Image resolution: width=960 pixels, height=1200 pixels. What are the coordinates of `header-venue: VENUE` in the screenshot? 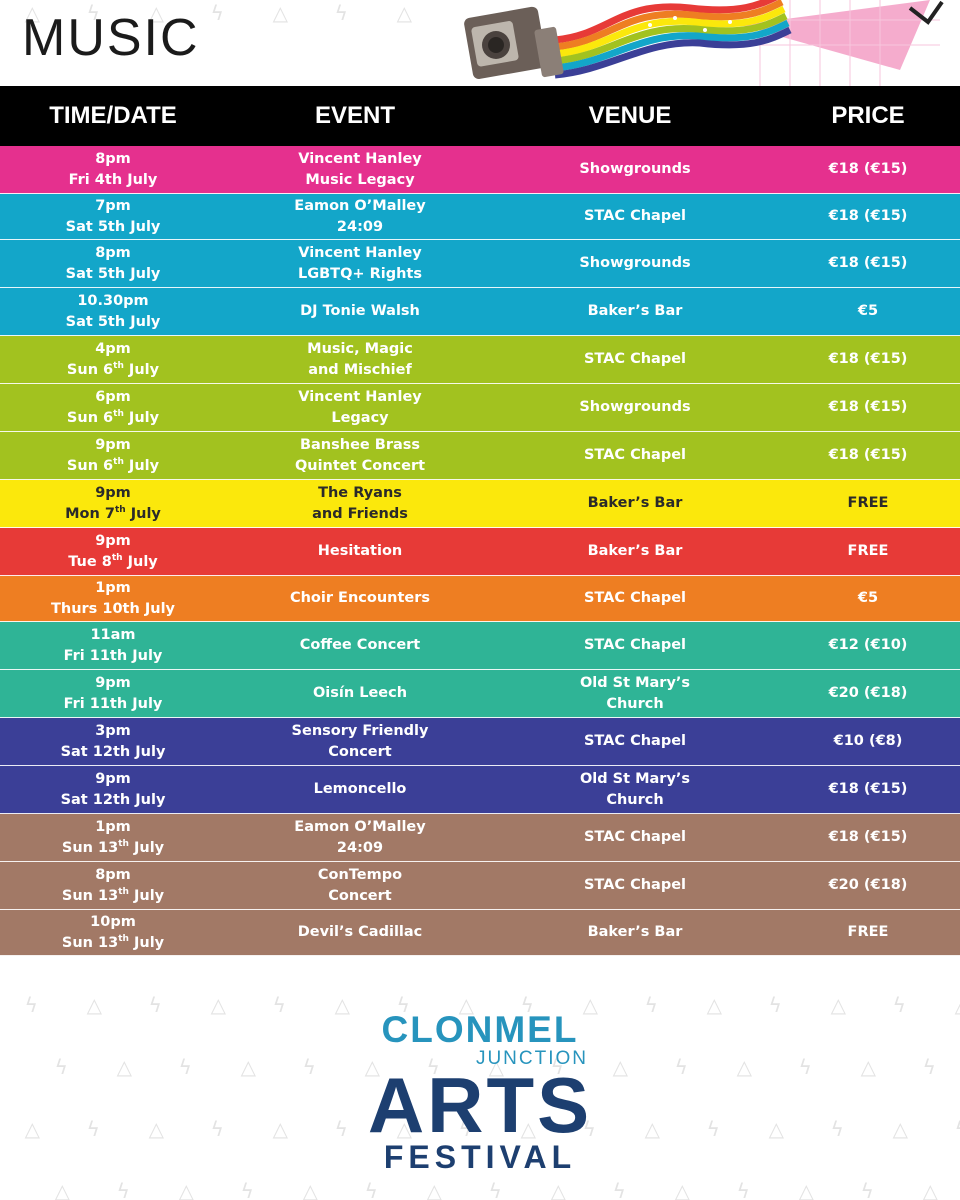 It's located at (630, 115).